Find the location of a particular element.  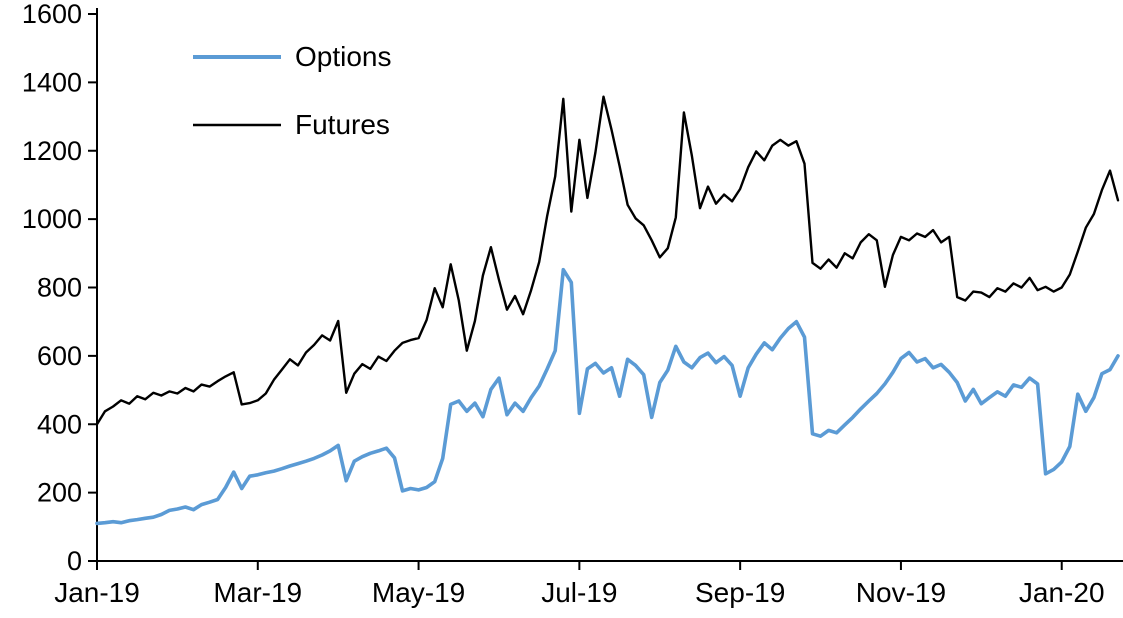

chart-legend: Options Futures is located at coordinates (292, 91).